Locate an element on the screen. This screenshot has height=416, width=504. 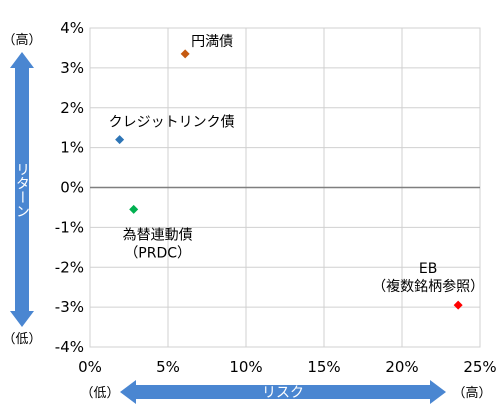
y-tick-label: 4% is located at coordinates (72, 28).